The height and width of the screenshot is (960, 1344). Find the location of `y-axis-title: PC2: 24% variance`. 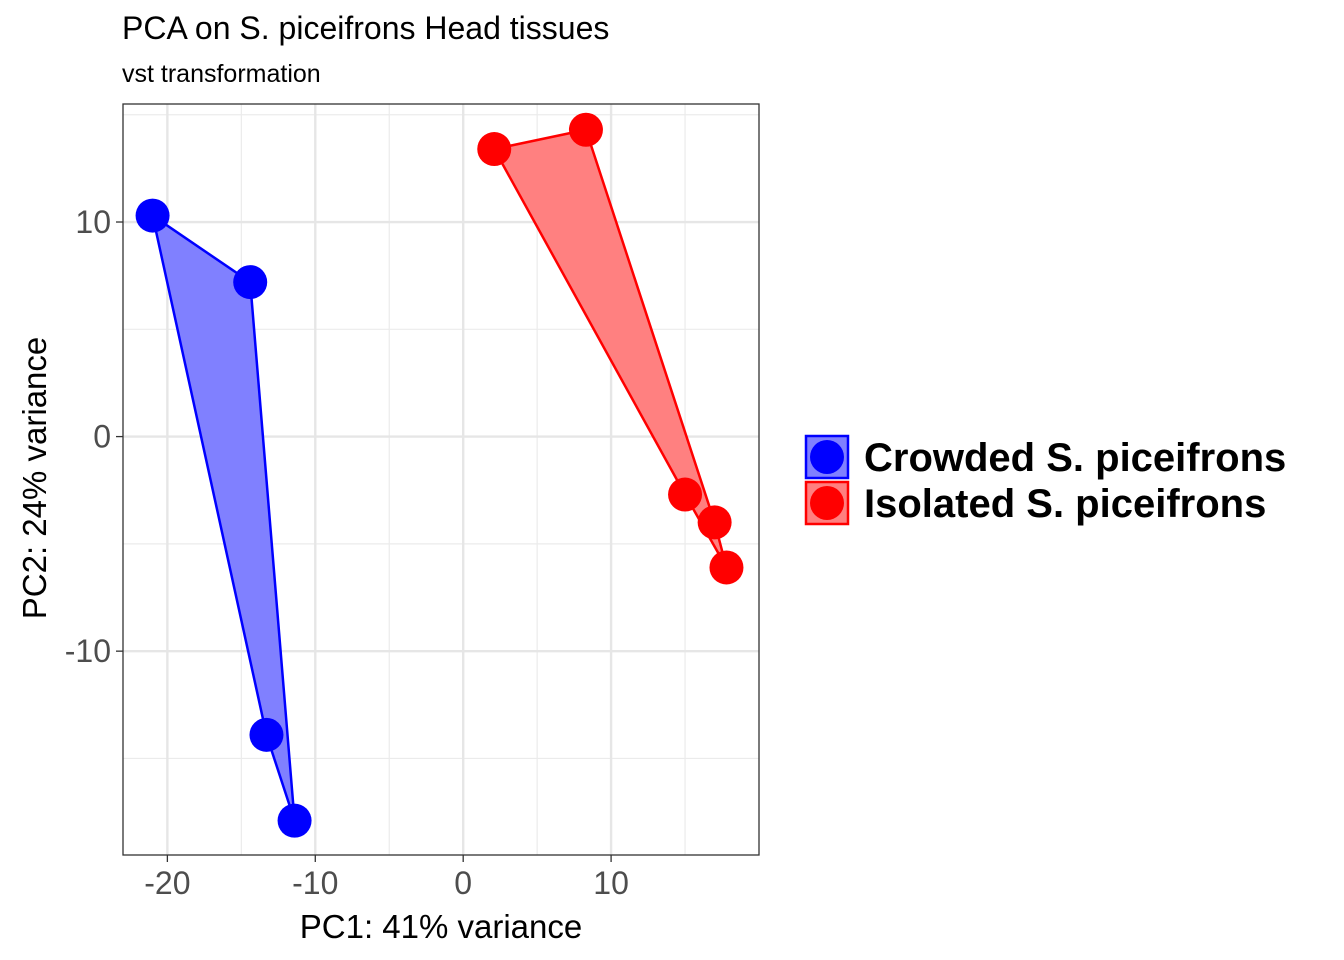

y-axis-title: PC2: 24% variance is located at coordinates (34, 478).